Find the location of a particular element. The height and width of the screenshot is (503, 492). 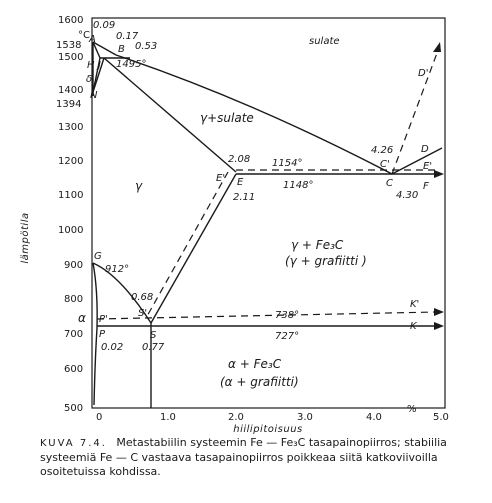

label-912: 912° is located at coordinates (117, 269).